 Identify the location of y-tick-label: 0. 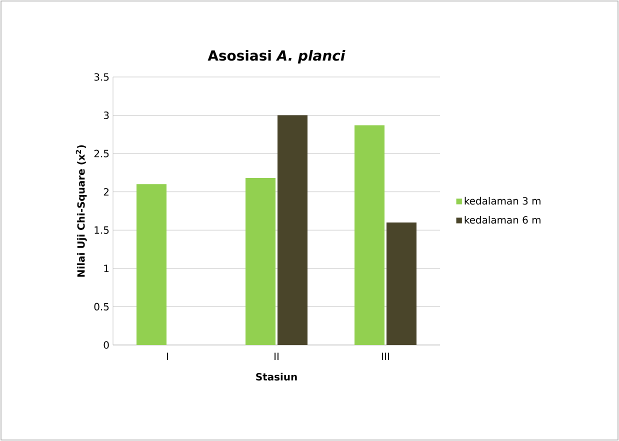
(106, 345).